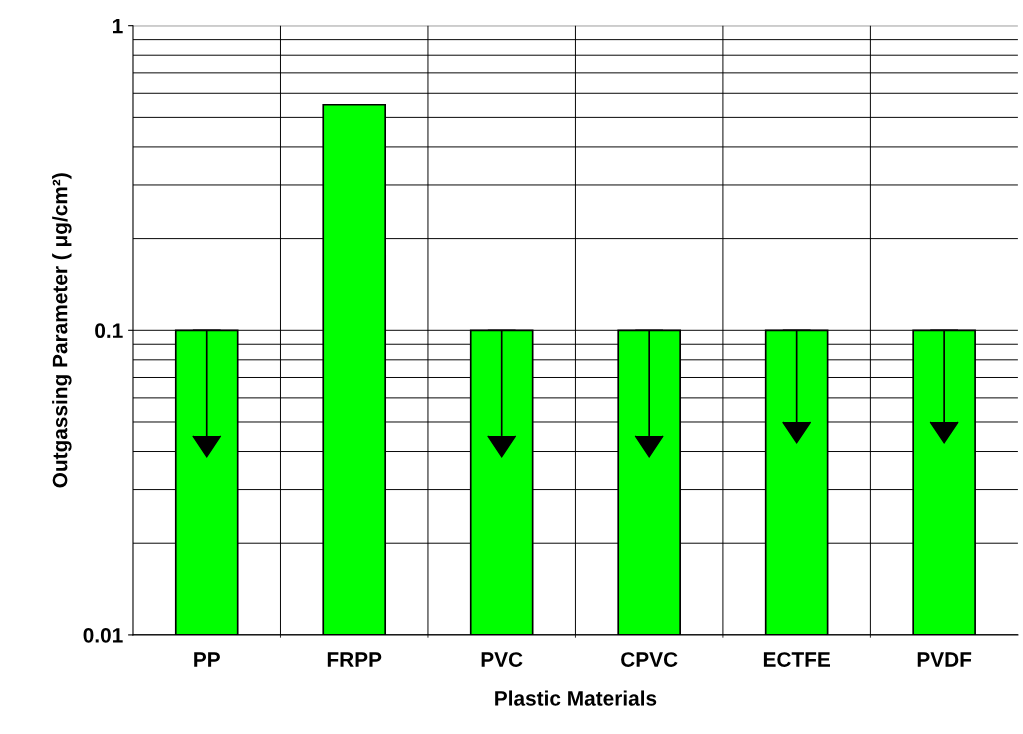 This screenshot has width=1023, height=734. What do you see at coordinates (649, 659) in the screenshot?
I see `x-tick-label: CPVC` at bounding box center [649, 659].